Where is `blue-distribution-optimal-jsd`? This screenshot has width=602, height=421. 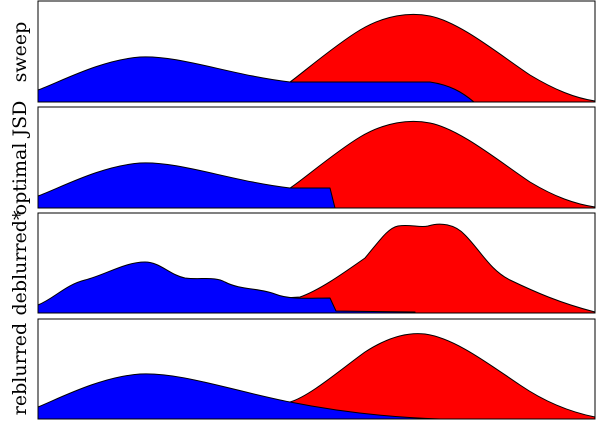 blue-distribution-optimal-jsd is located at coordinates (186, 185).